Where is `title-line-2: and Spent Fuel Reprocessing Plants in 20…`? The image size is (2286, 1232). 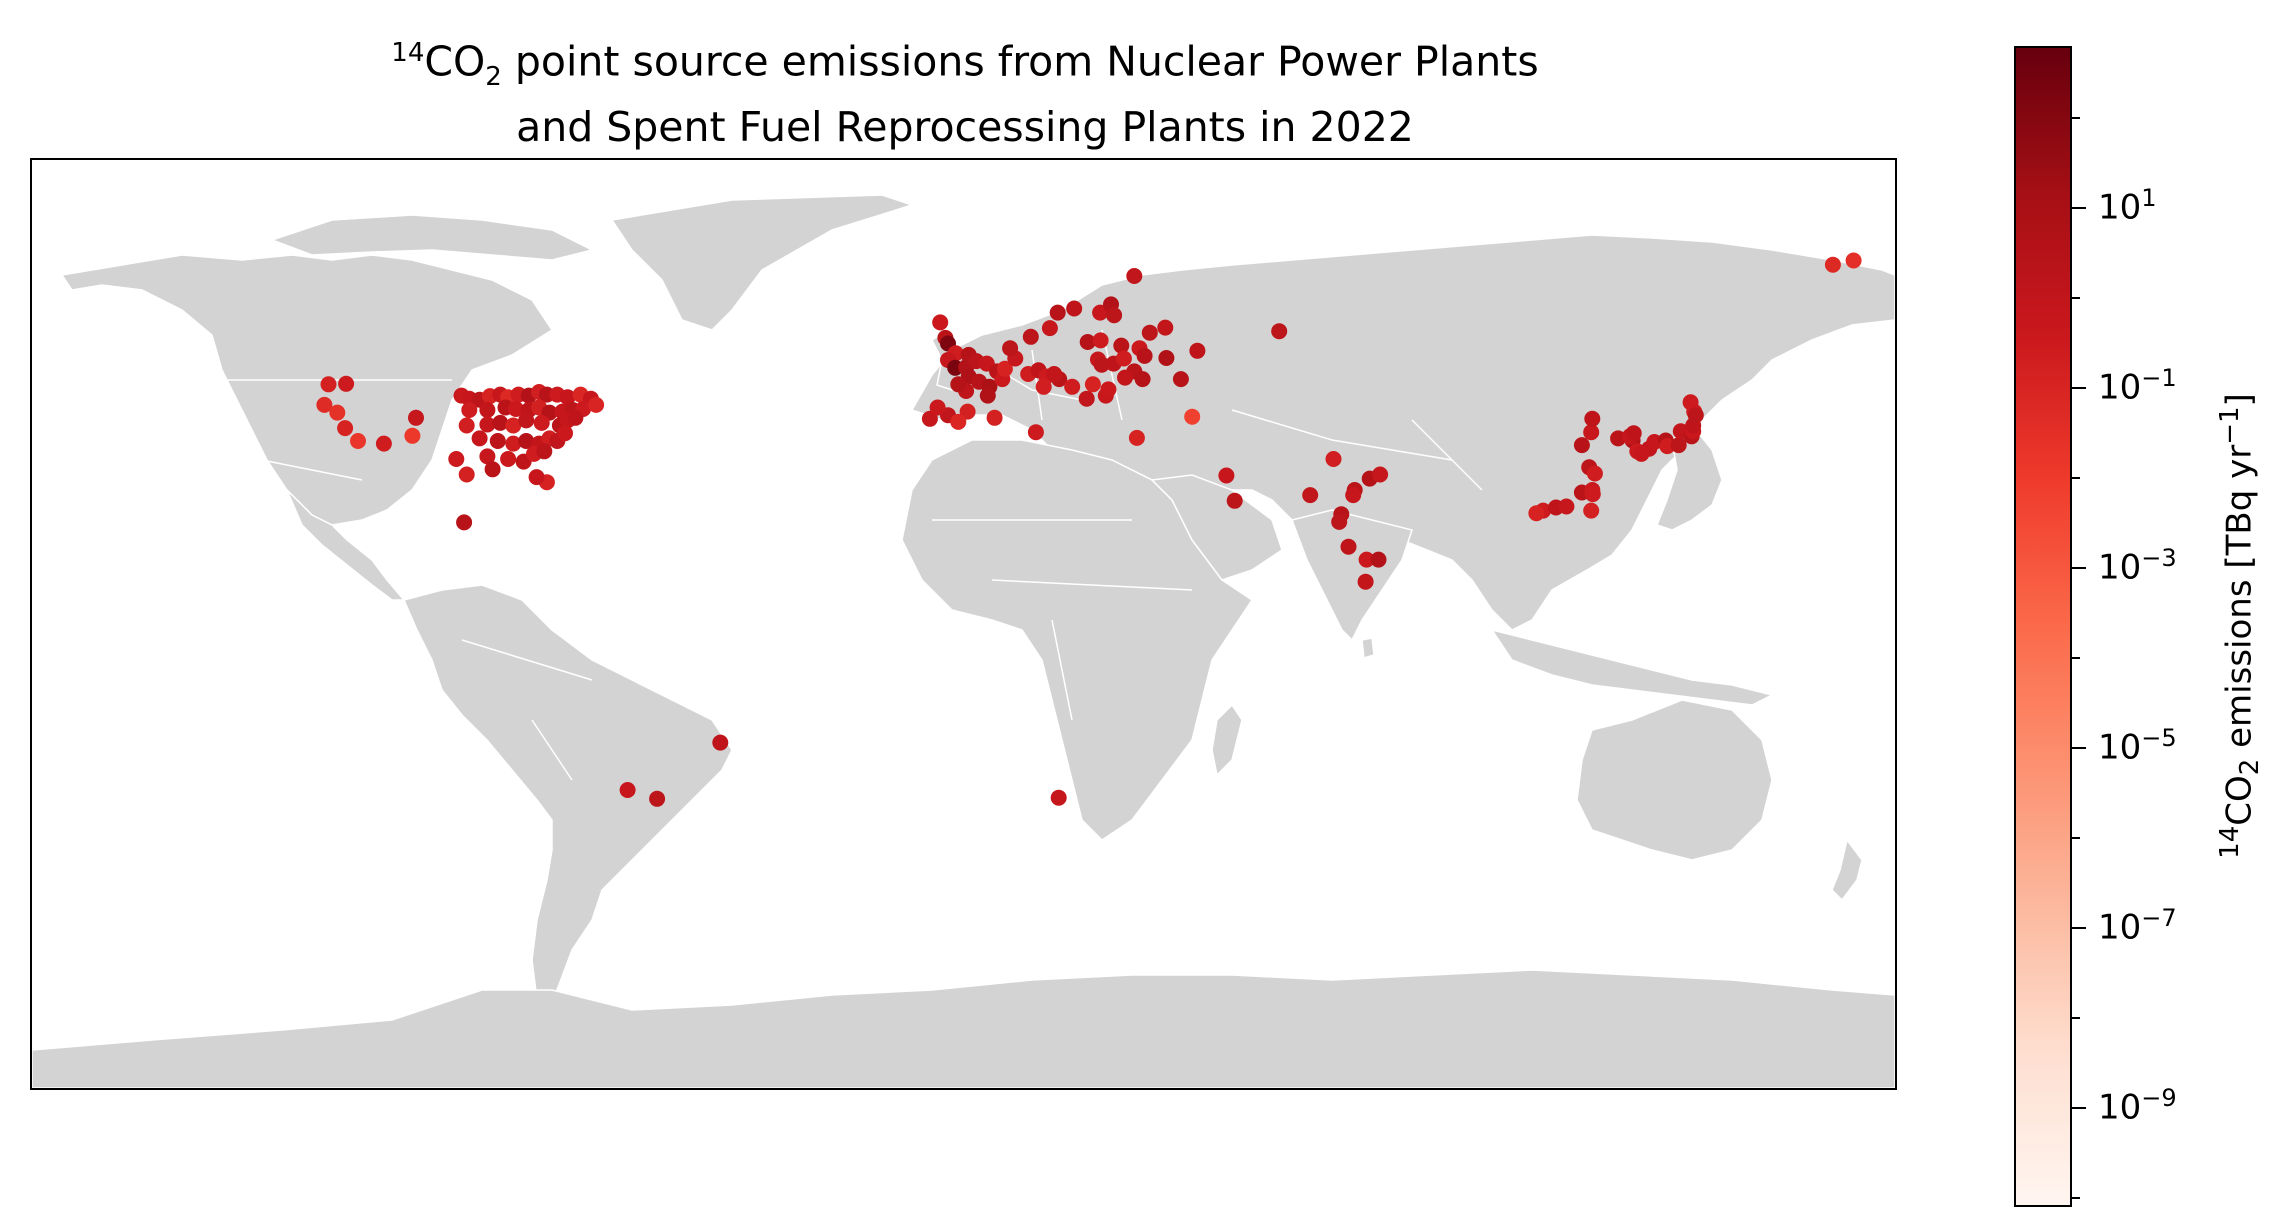
title-line-2: and Spent Fuel Reprocessing Plants in 20… is located at coordinates (965, 126).